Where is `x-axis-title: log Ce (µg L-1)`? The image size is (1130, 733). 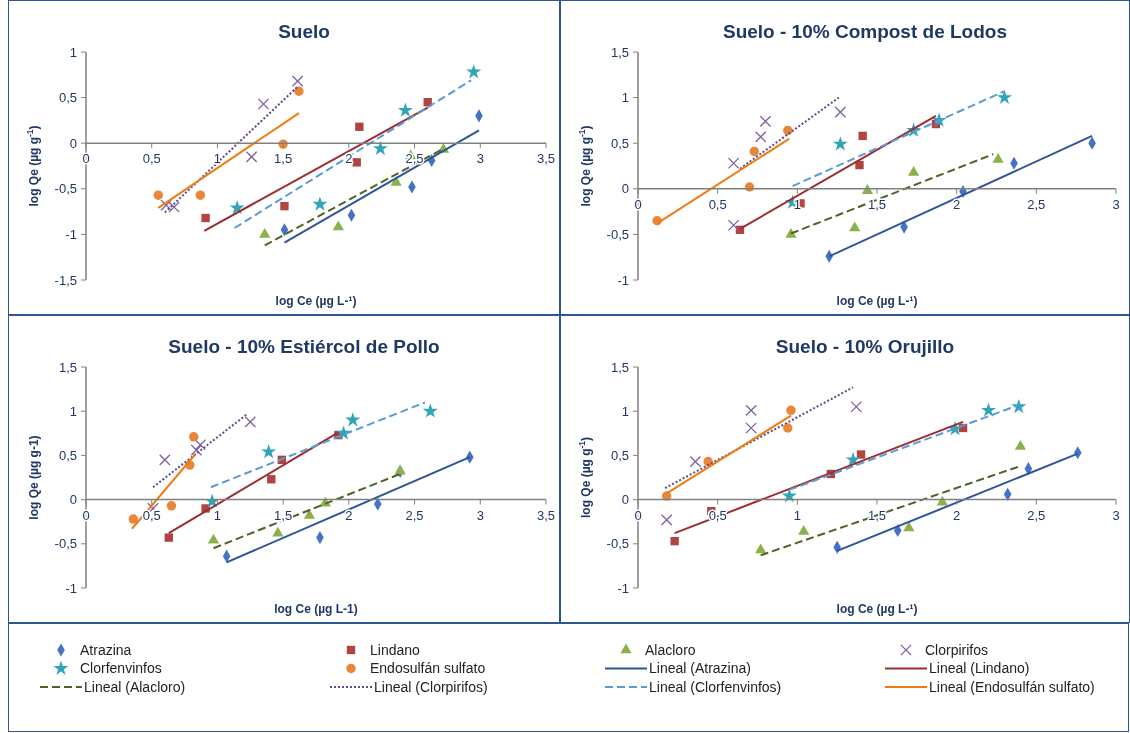 x-axis-title: log Ce (µg L-1) is located at coordinates (316, 609).